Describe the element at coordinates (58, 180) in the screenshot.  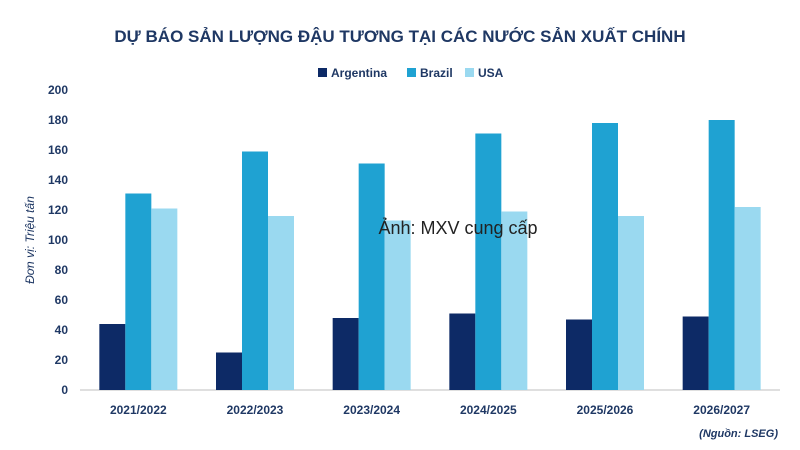
I see `y-tick-label: 140` at that location.